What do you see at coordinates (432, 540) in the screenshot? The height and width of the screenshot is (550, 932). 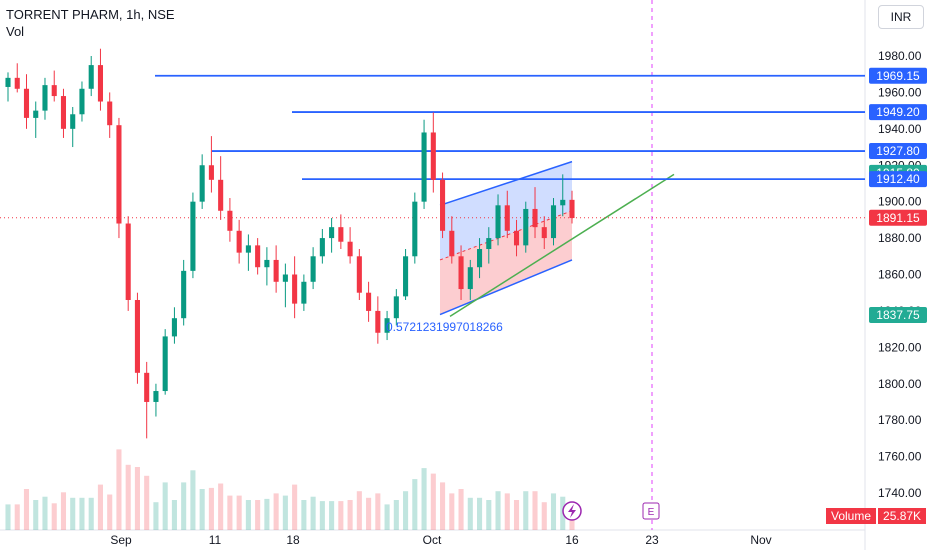 I see `x-tick-label: Oct` at bounding box center [432, 540].